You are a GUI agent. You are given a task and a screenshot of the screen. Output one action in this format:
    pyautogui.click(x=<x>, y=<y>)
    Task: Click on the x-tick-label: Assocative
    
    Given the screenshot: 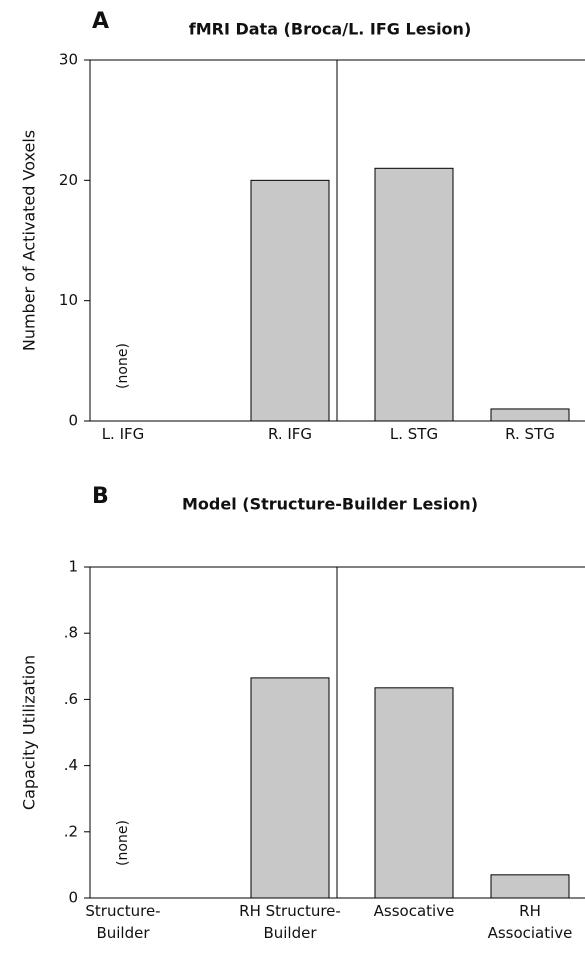 What is the action you would take?
    pyautogui.click(x=414, y=911)
    